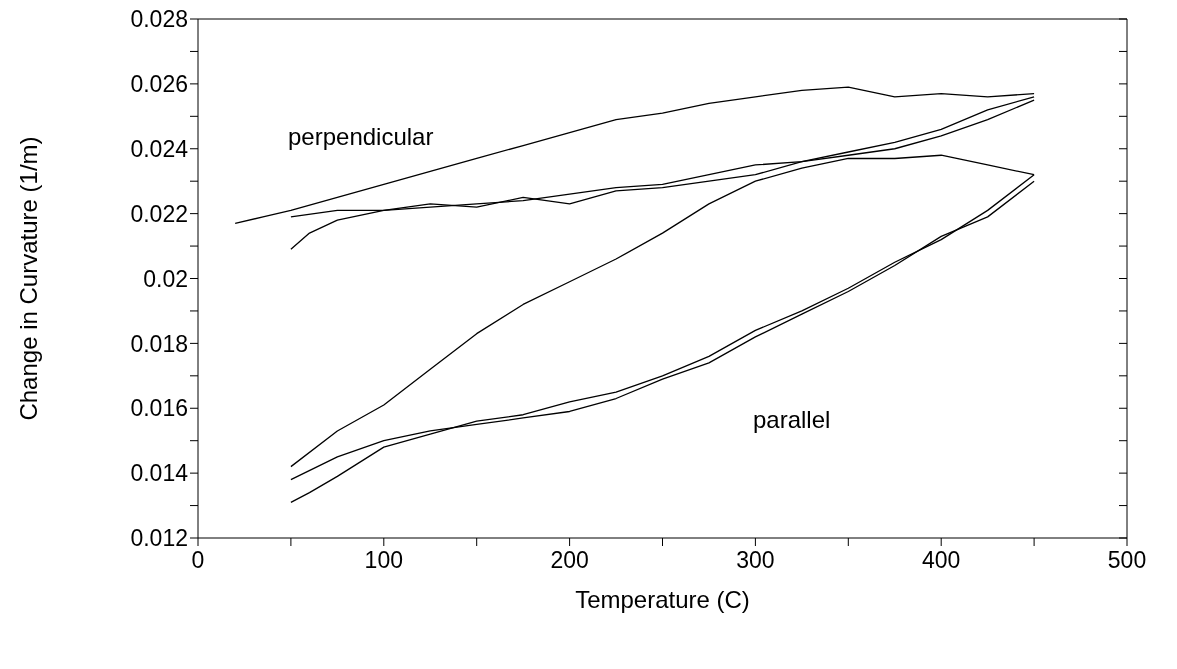  Describe the element at coordinates (383, 560) in the screenshot. I see `x-tick-label: 100` at that location.